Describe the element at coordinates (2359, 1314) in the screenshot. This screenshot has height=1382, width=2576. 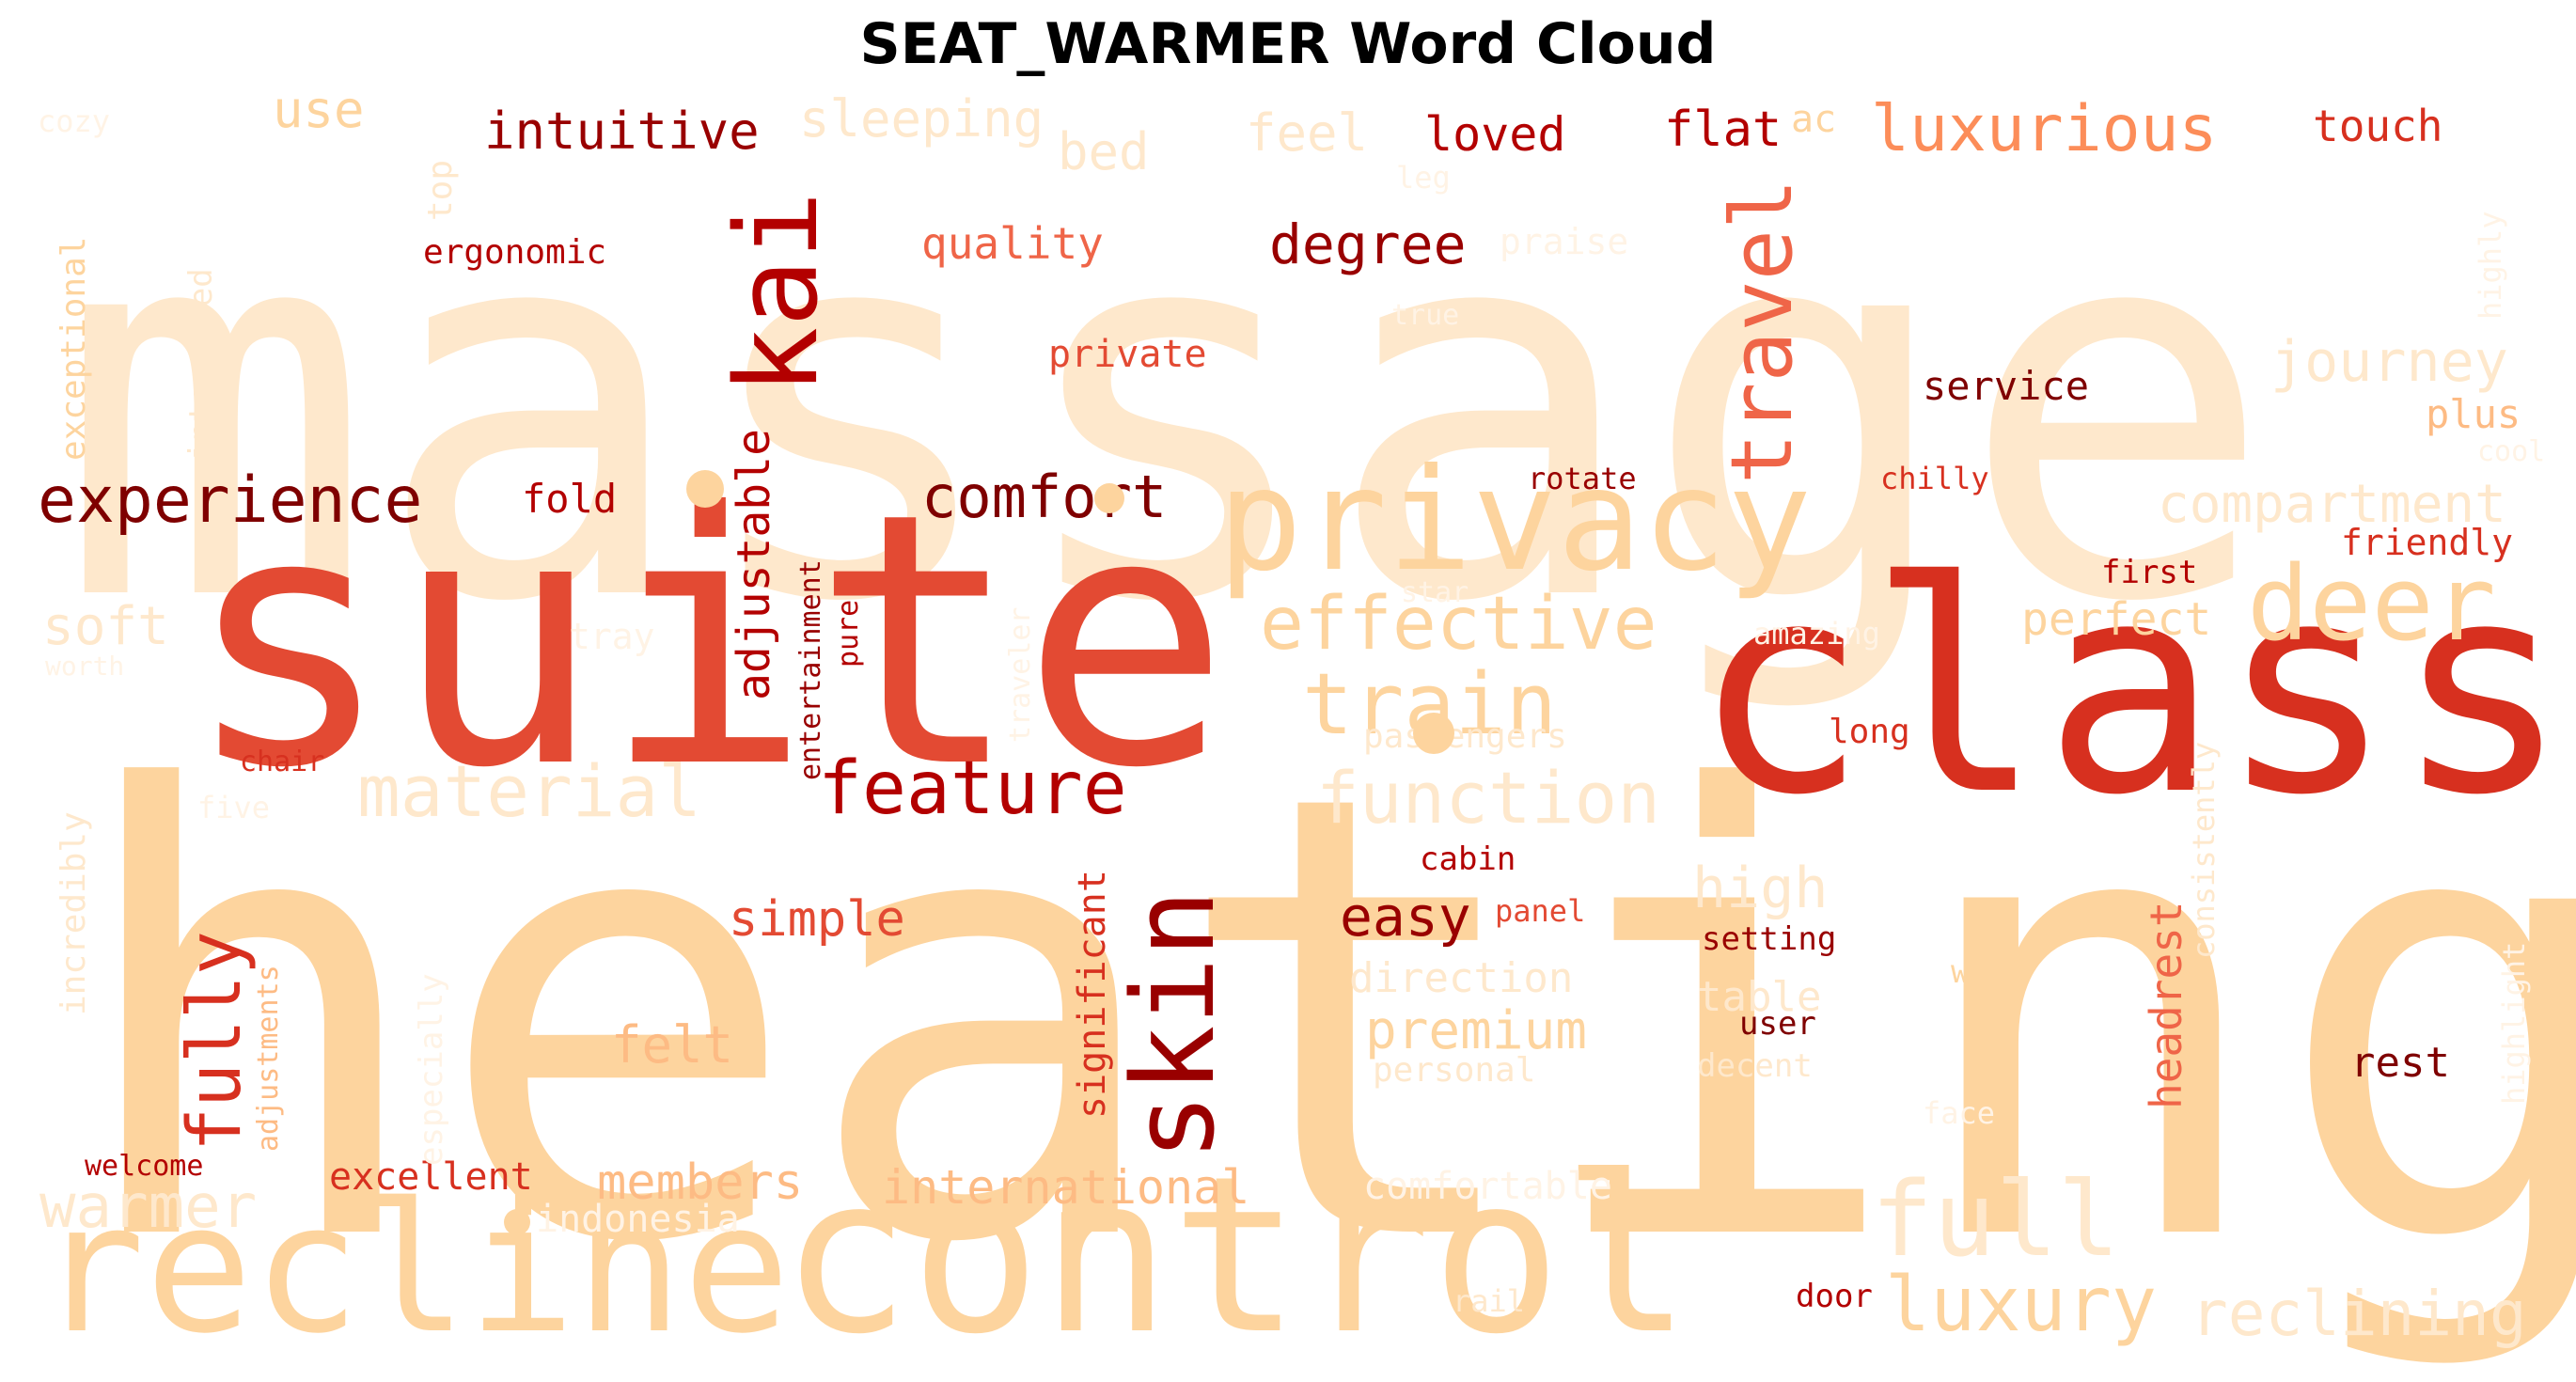
I see `word-reclining: reclining` at that location.